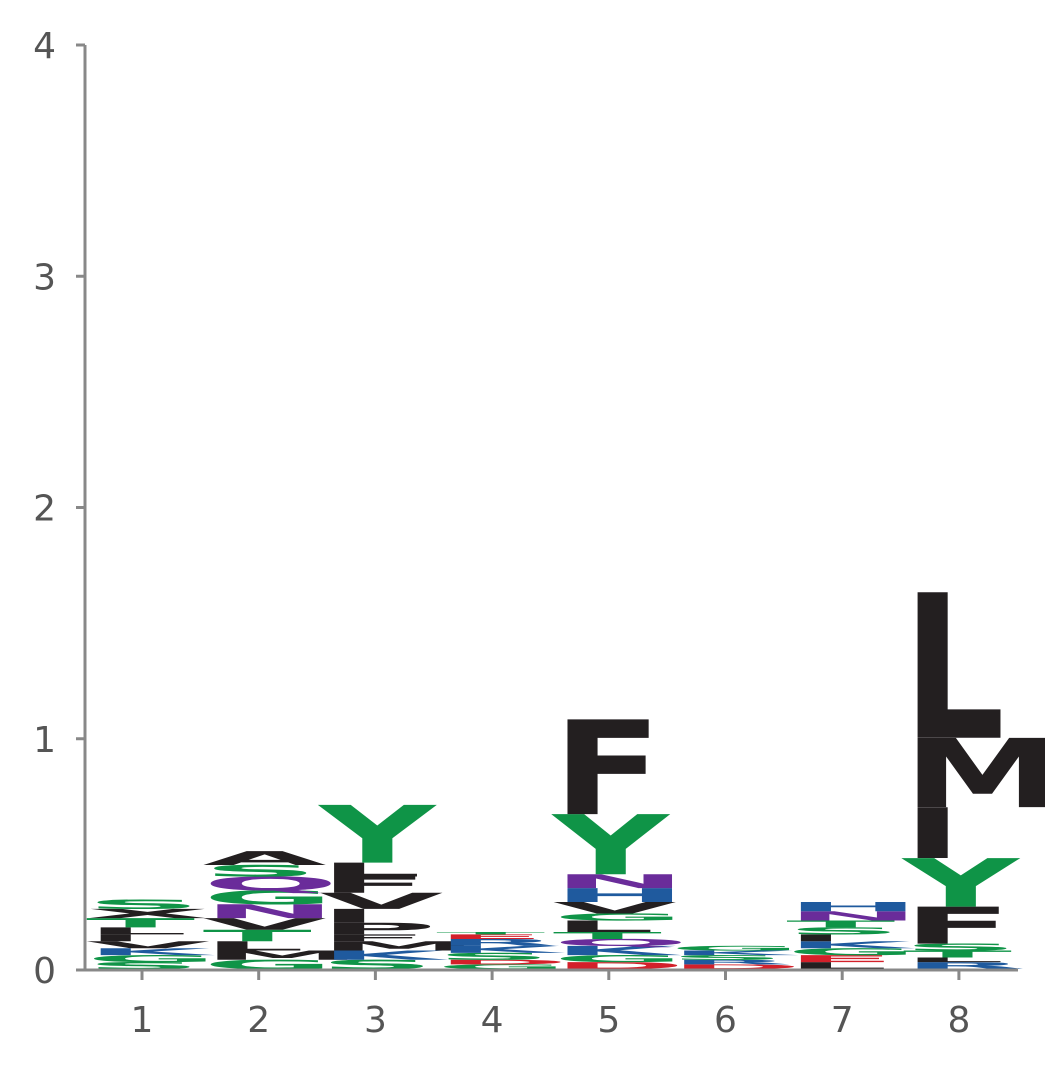 The image size is (1045, 1071). Describe the element at coordinates (842, 1020) in the screenshot. I see `x-tick-label: 7` at that location.